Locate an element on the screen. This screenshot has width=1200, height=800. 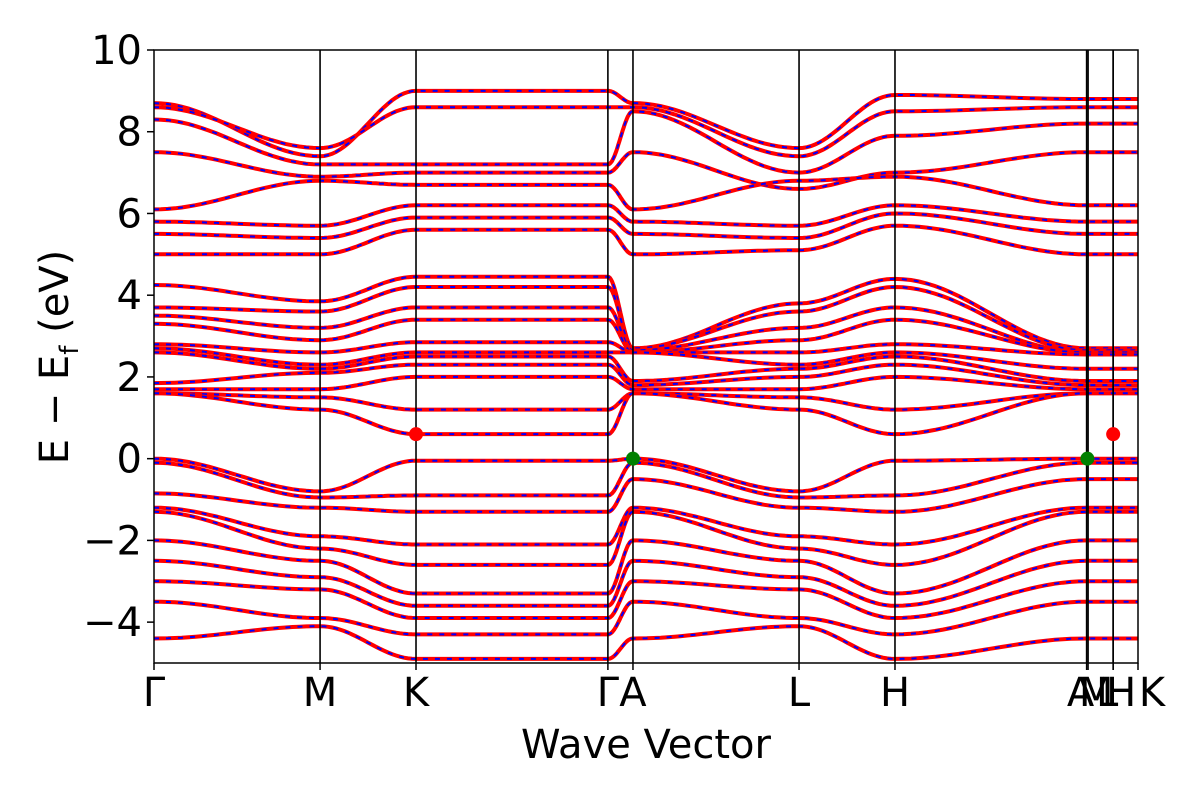
y-axis-label: E − Ef (eV) is located at coordinates (58, 357).